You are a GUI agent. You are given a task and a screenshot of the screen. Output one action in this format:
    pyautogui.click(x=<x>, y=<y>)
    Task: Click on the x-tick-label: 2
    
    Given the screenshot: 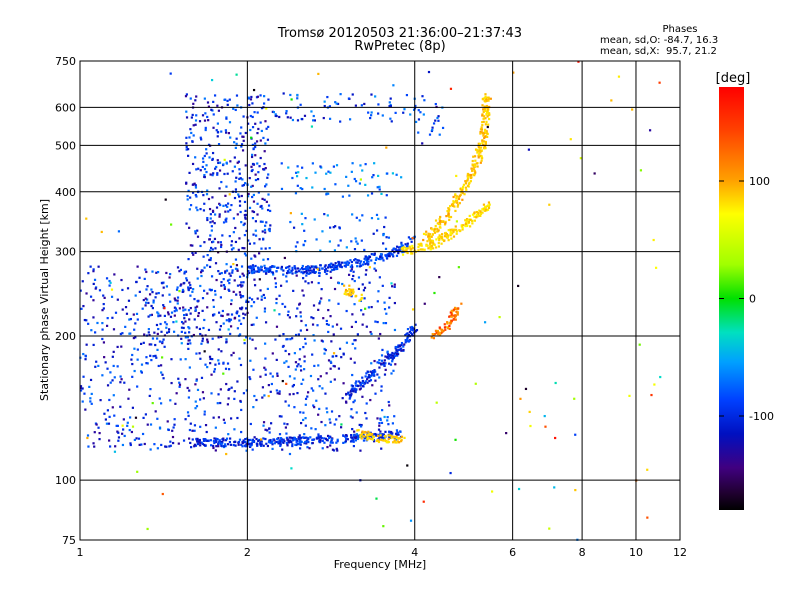 What is the action you would take?
    pyautogui.click(x=247, y=552)
    